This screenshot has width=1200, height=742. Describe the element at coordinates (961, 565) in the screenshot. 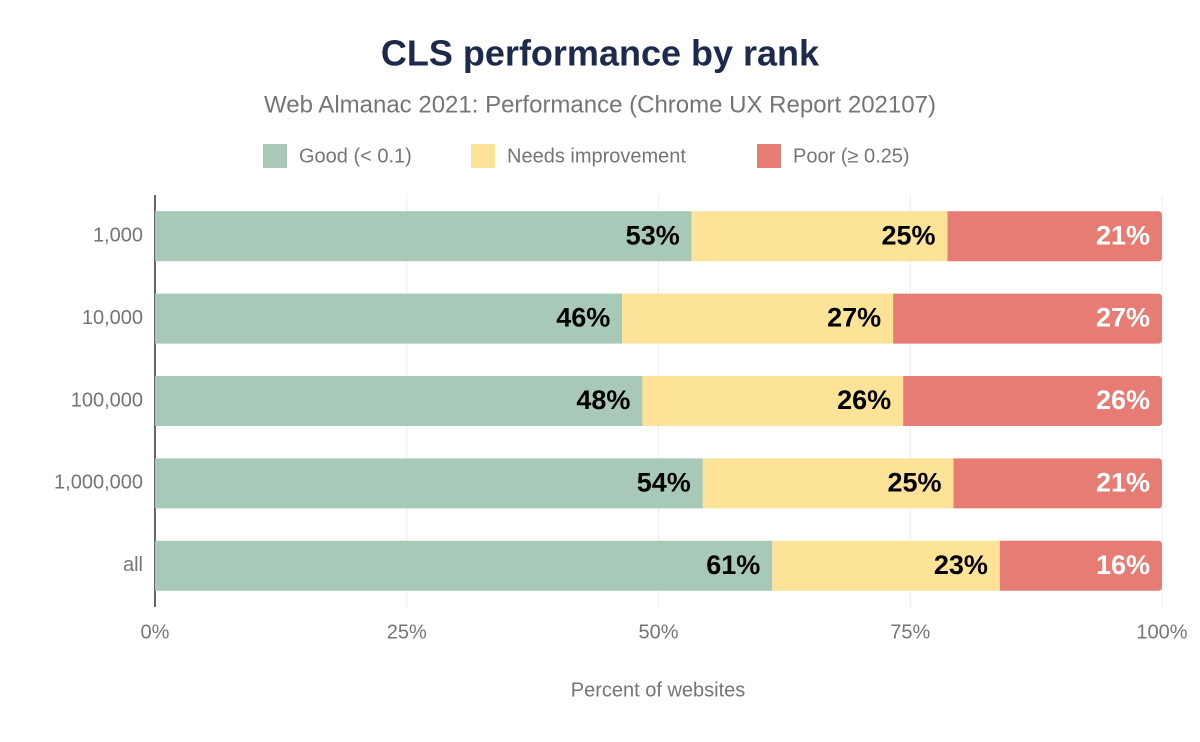

I see `data-label: 23%` at that location.